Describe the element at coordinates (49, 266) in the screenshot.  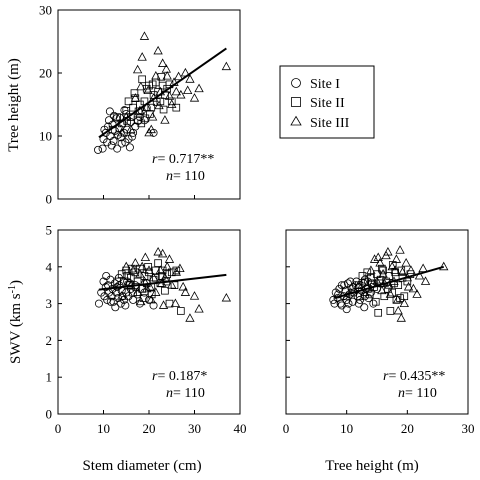
I see `y-tick-label: 4` at that location.